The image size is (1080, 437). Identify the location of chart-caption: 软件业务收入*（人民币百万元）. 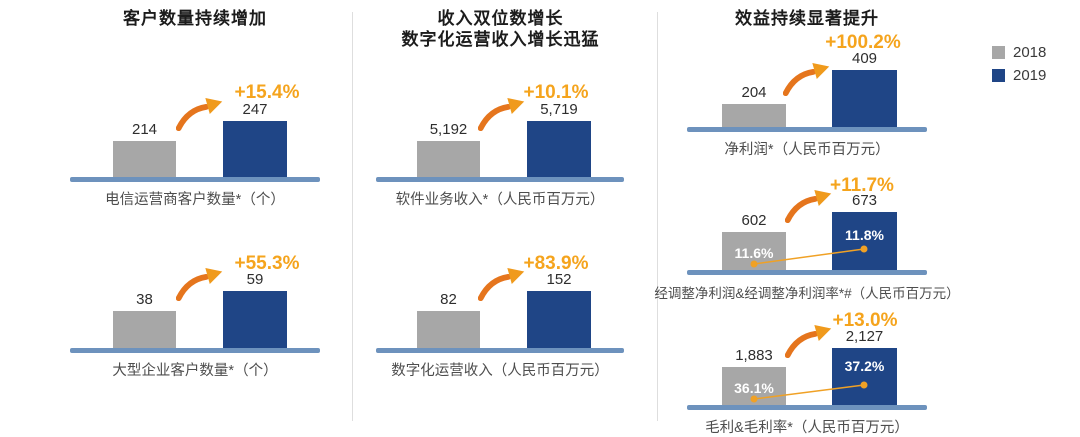
(500, 200).